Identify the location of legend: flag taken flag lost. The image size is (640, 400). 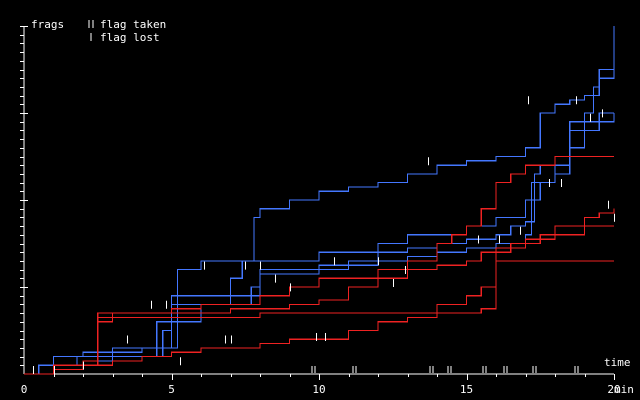
(127, 31).